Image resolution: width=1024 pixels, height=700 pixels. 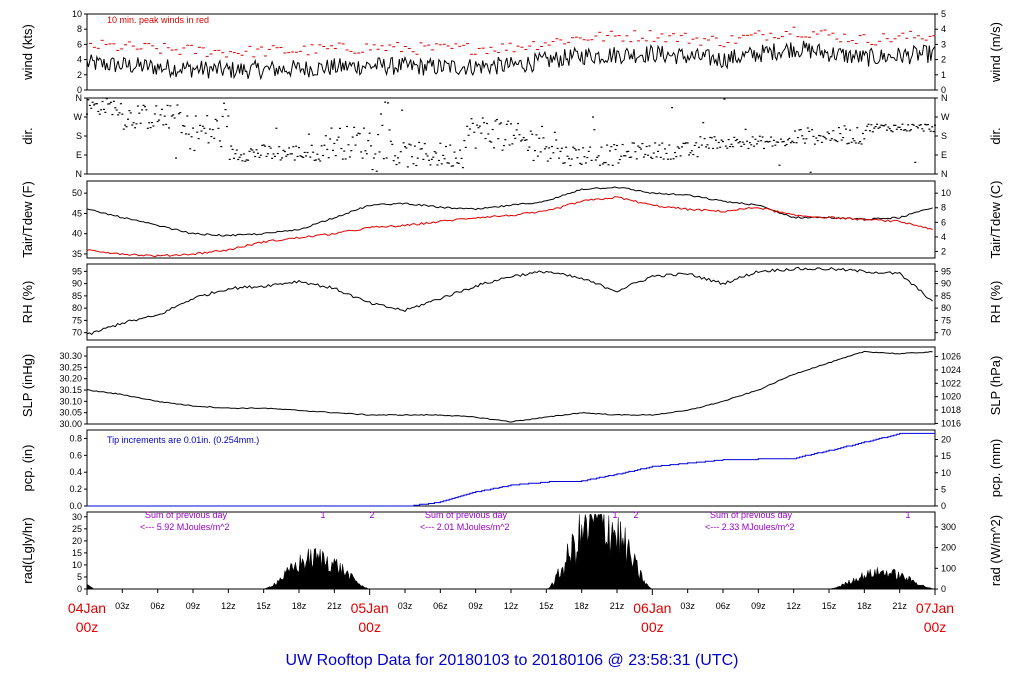 I want to click on panel-rh: 70 75 80 85 90 95 70 75 80 85 90 95 RH (%) RH (%), so click(x=511, y=302).